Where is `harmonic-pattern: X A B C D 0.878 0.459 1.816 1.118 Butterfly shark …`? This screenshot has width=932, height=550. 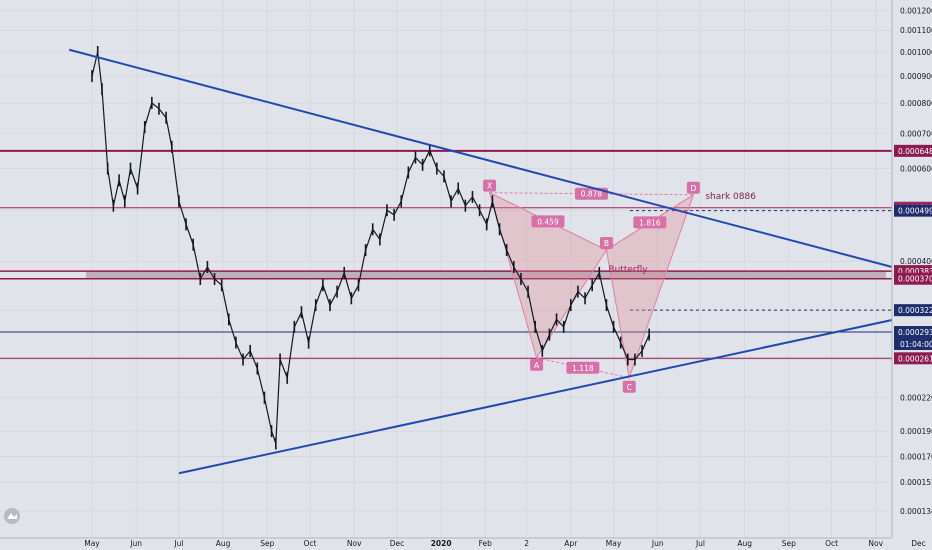 harmonic-pattern: X A B C D 0.878 0.459 1.816 1.118 Butterfly shark … is located at coordinates (619, 286).